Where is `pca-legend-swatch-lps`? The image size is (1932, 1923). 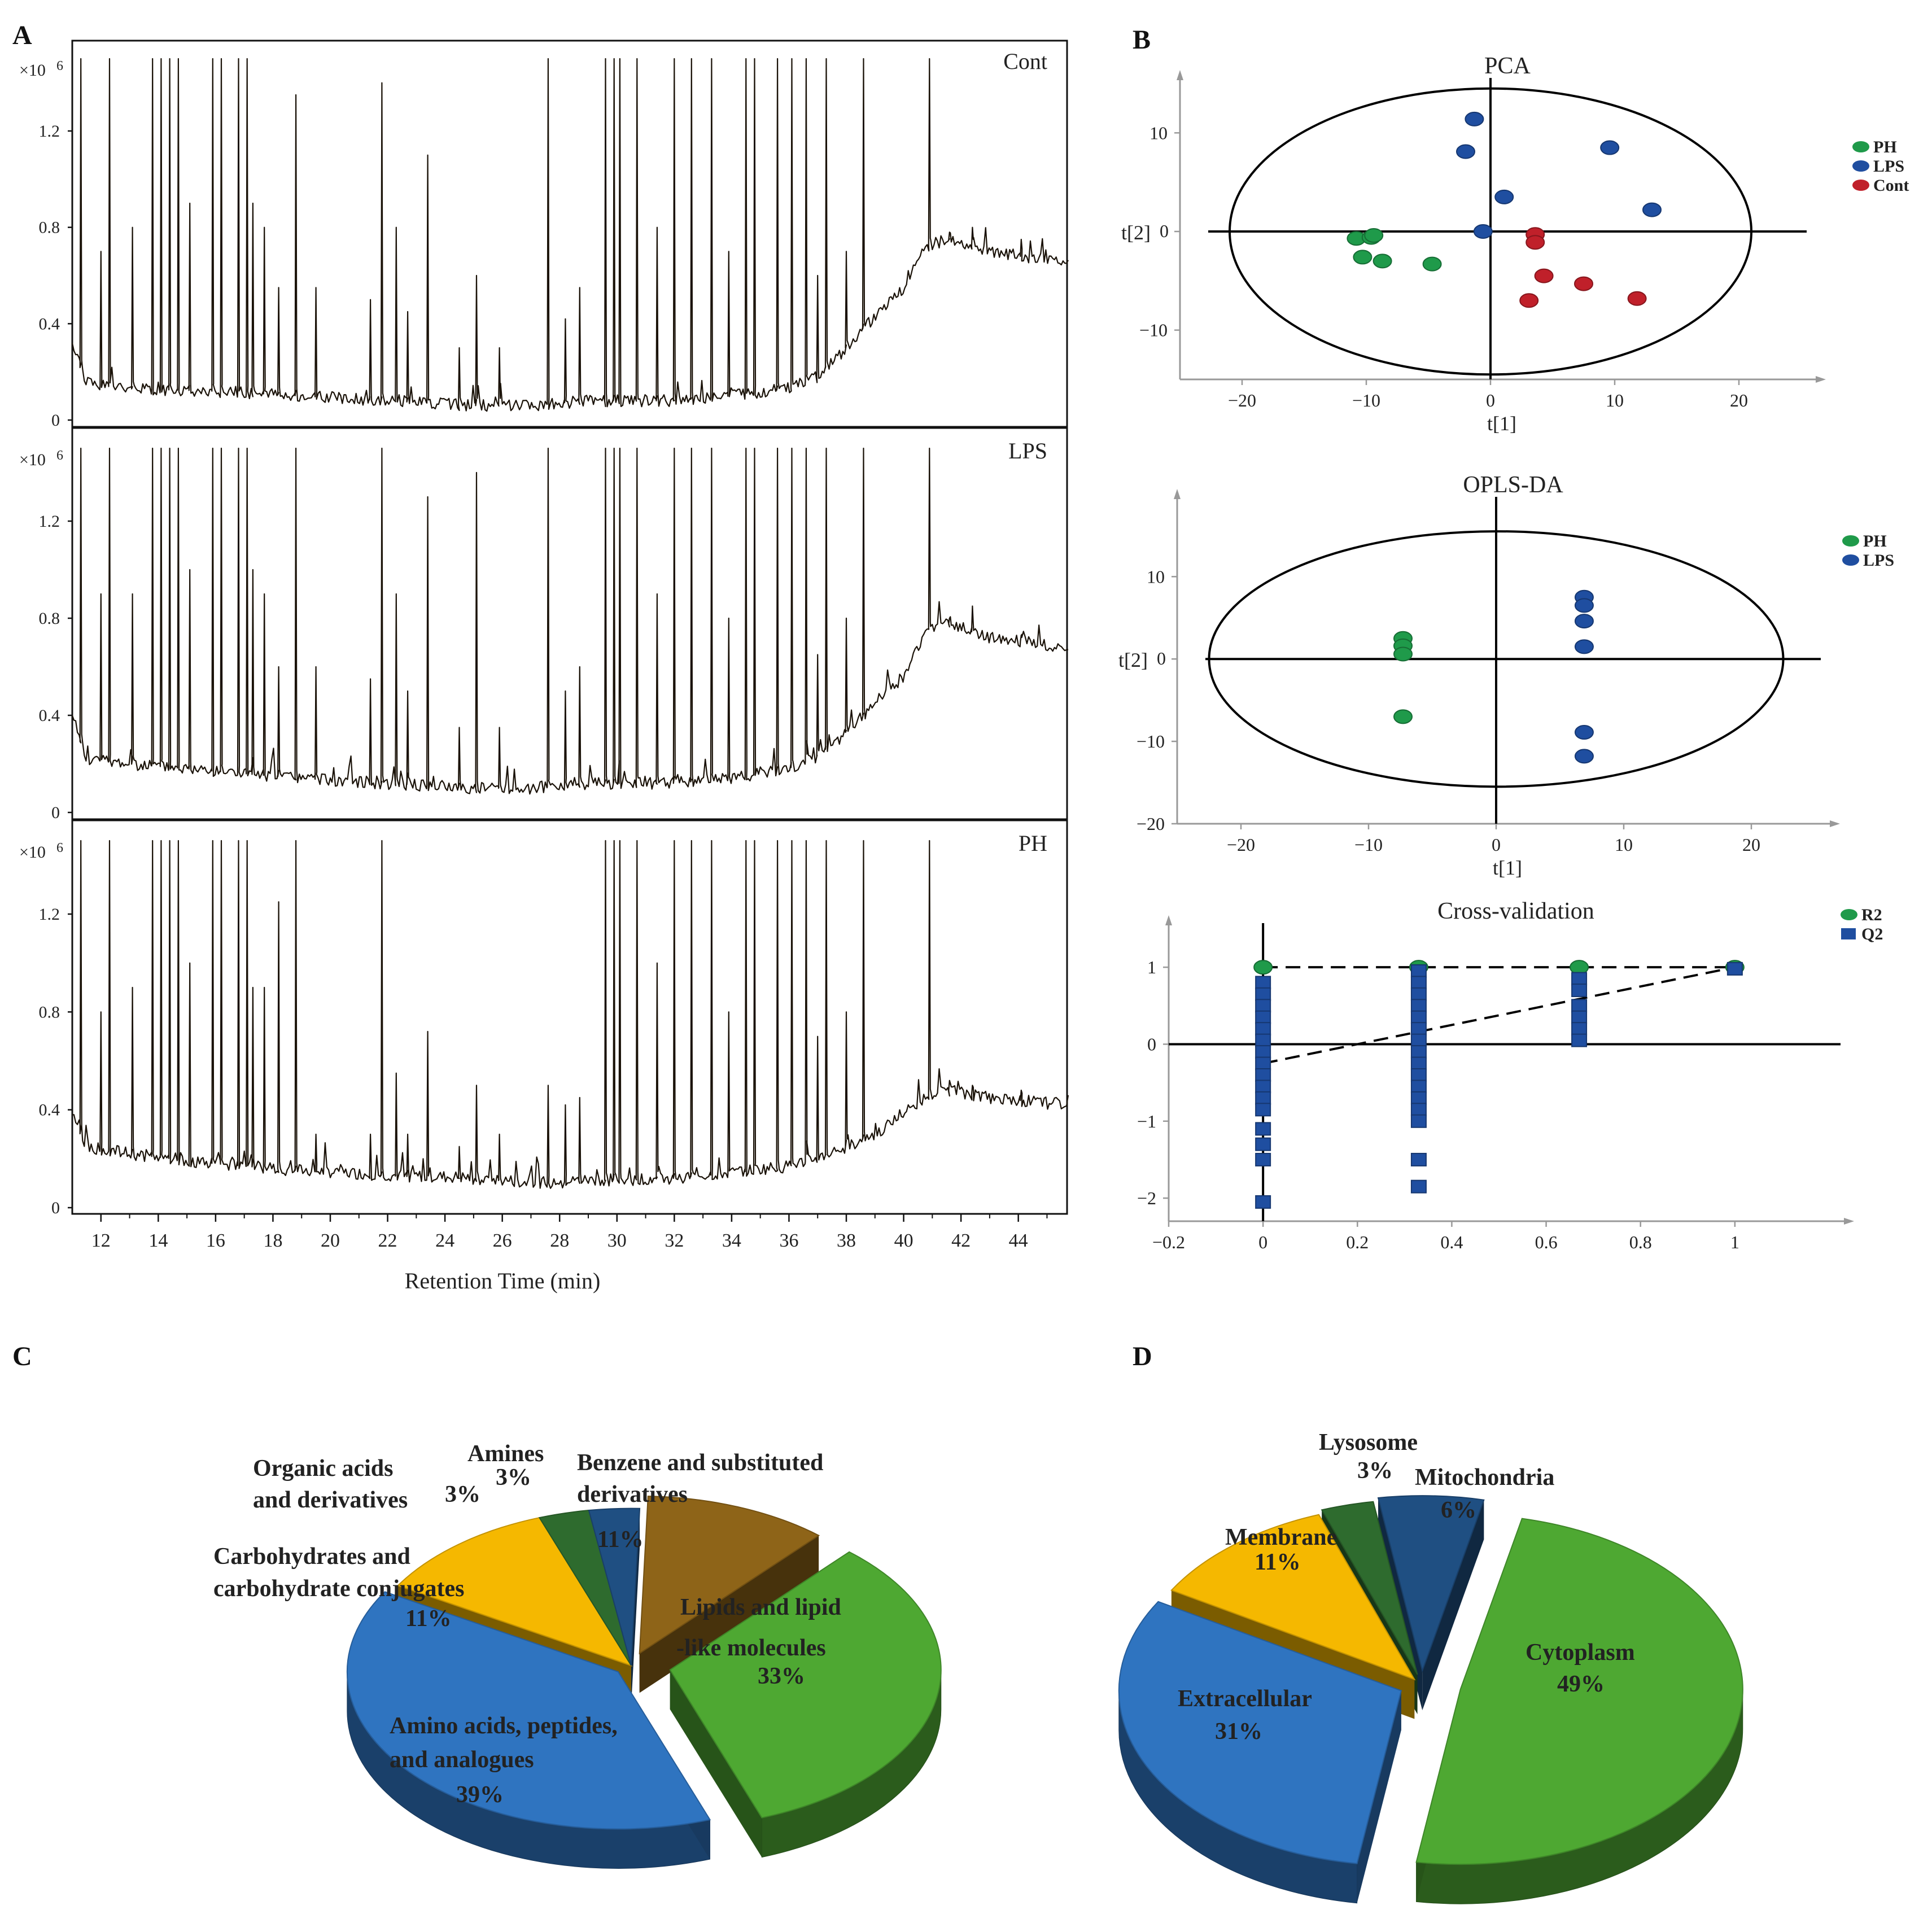 pca-legend-swatch-lps is located at coordinates (1861, 166).